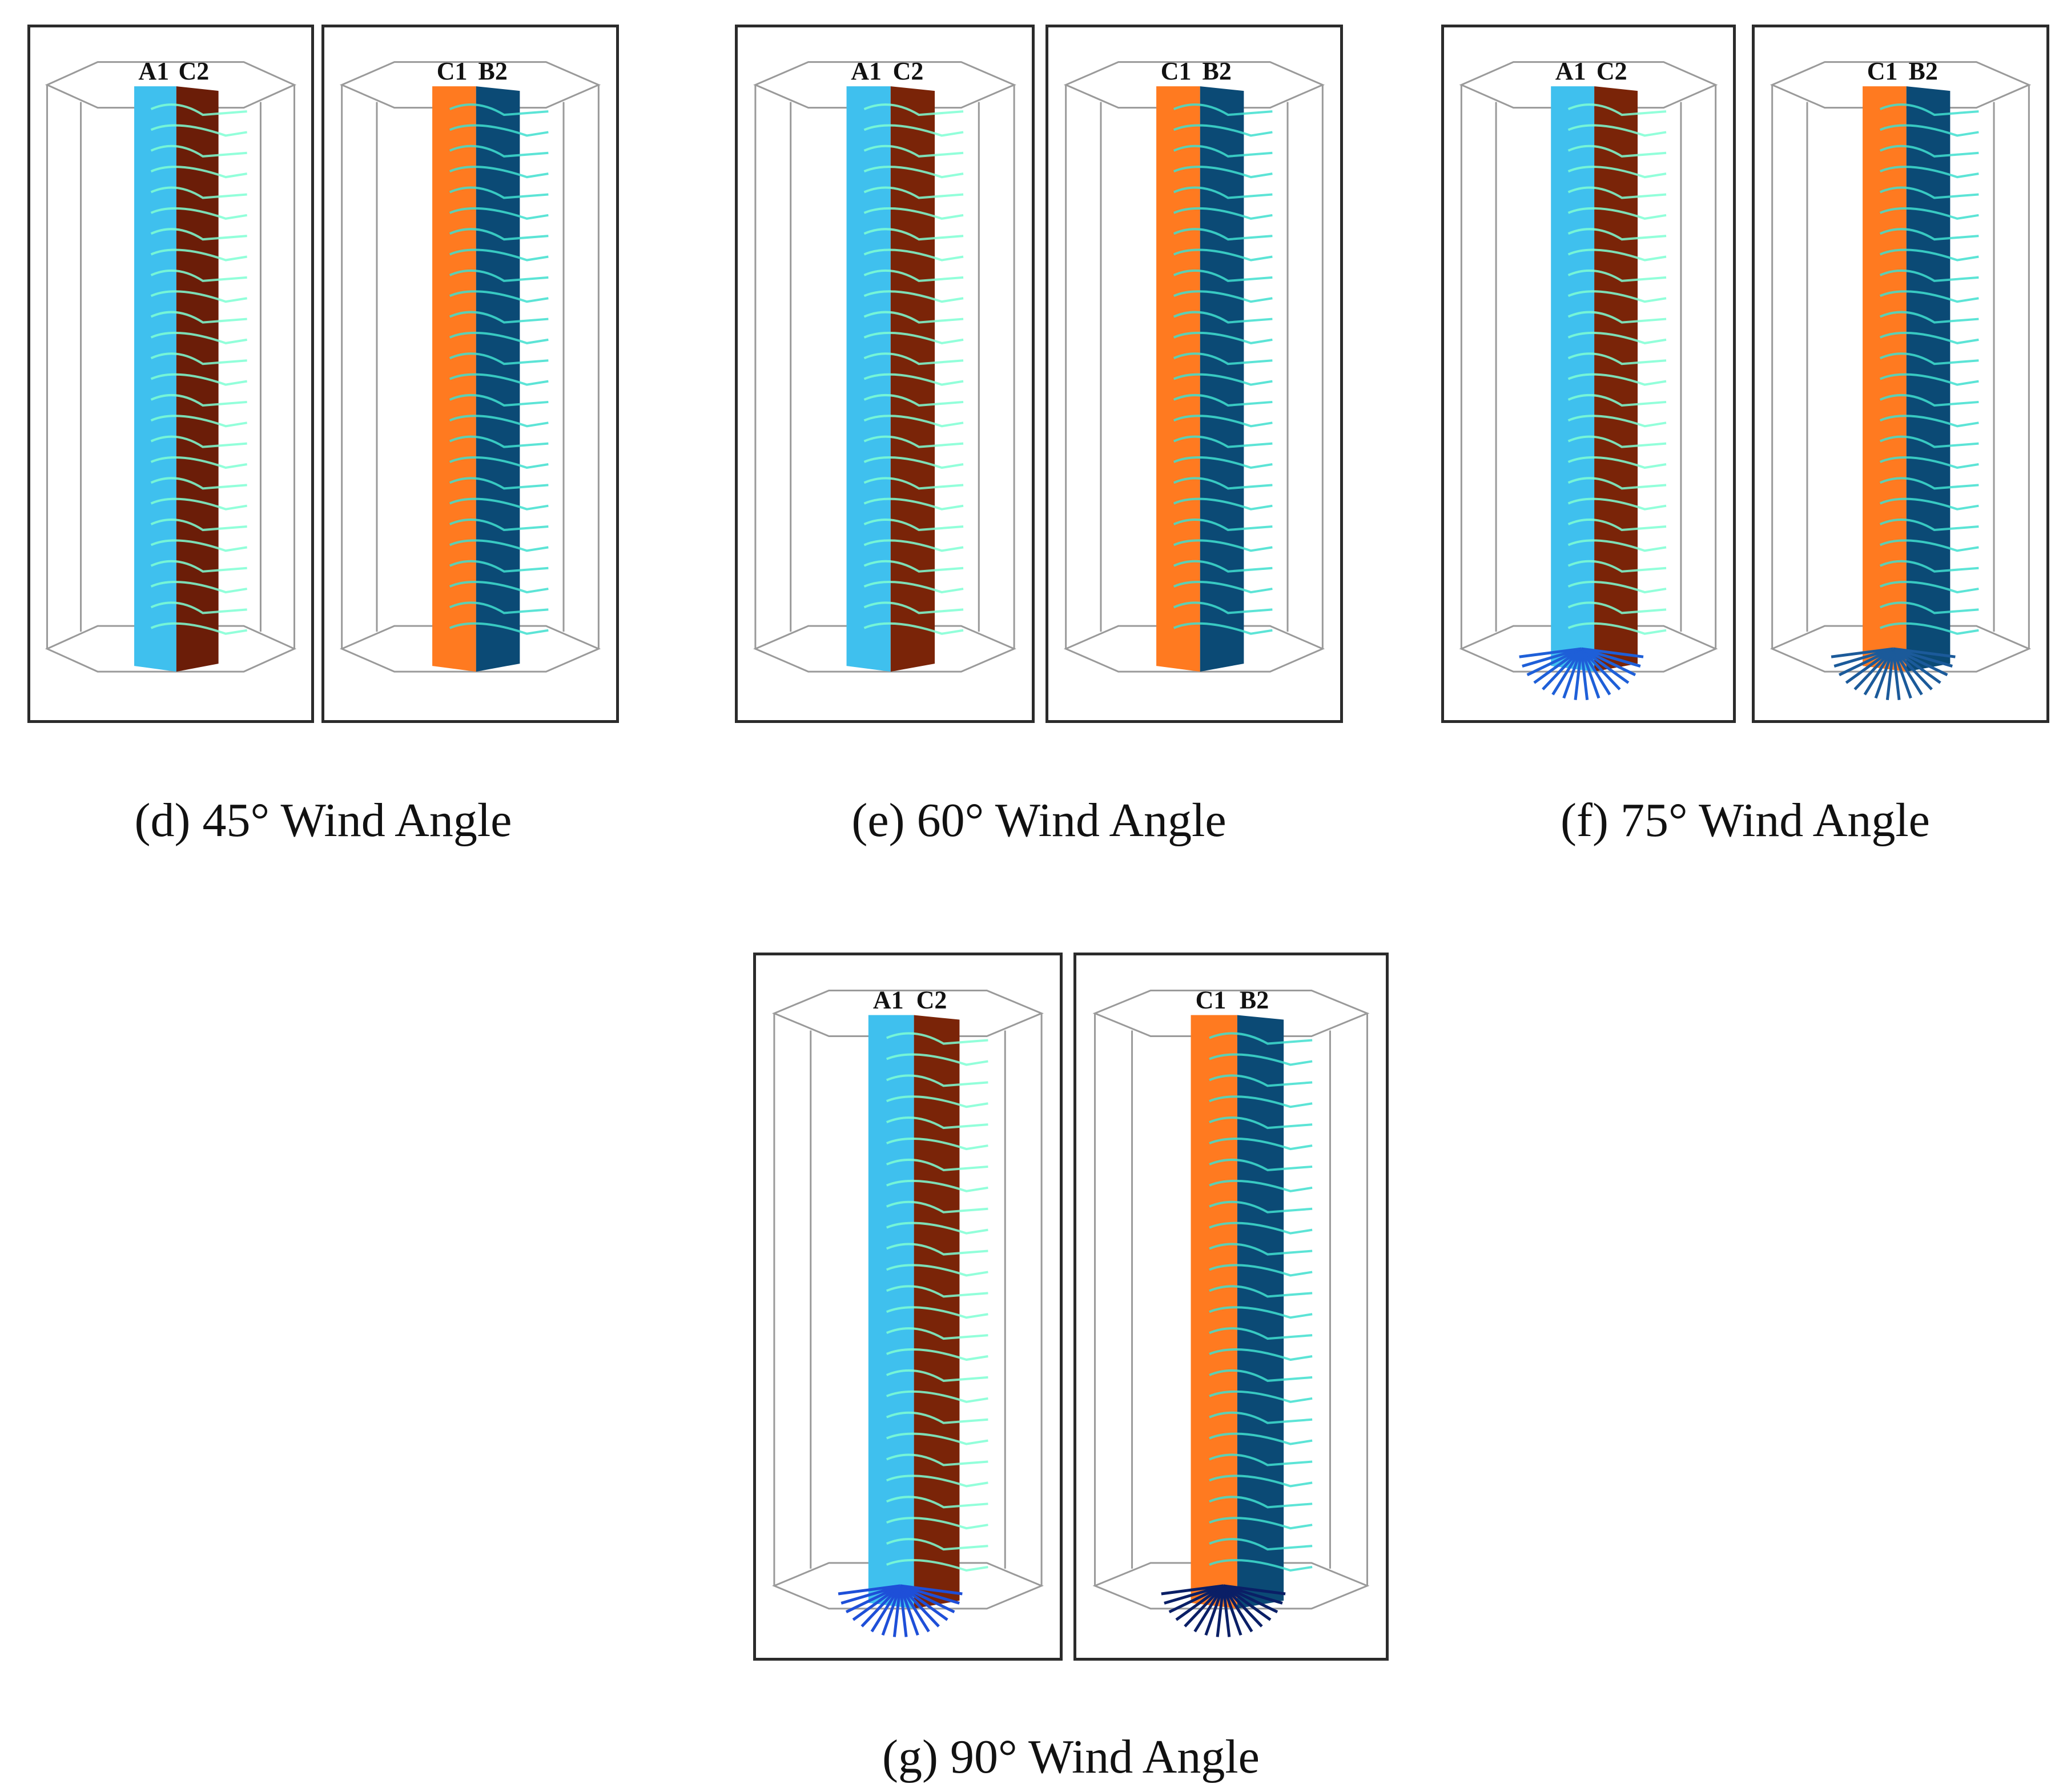  I want to click on panel-d-left: A1 C2, so click(170, 374).